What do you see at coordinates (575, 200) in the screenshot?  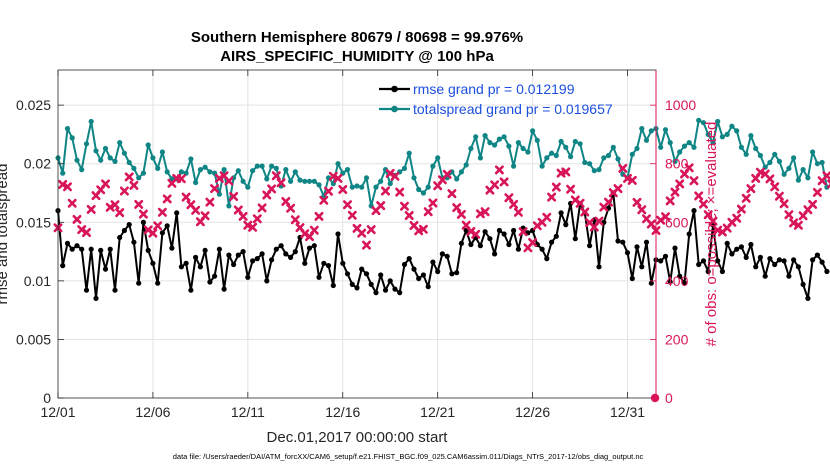 I see `obs-point-109-stroke-b` at bounding box center [575, 200].